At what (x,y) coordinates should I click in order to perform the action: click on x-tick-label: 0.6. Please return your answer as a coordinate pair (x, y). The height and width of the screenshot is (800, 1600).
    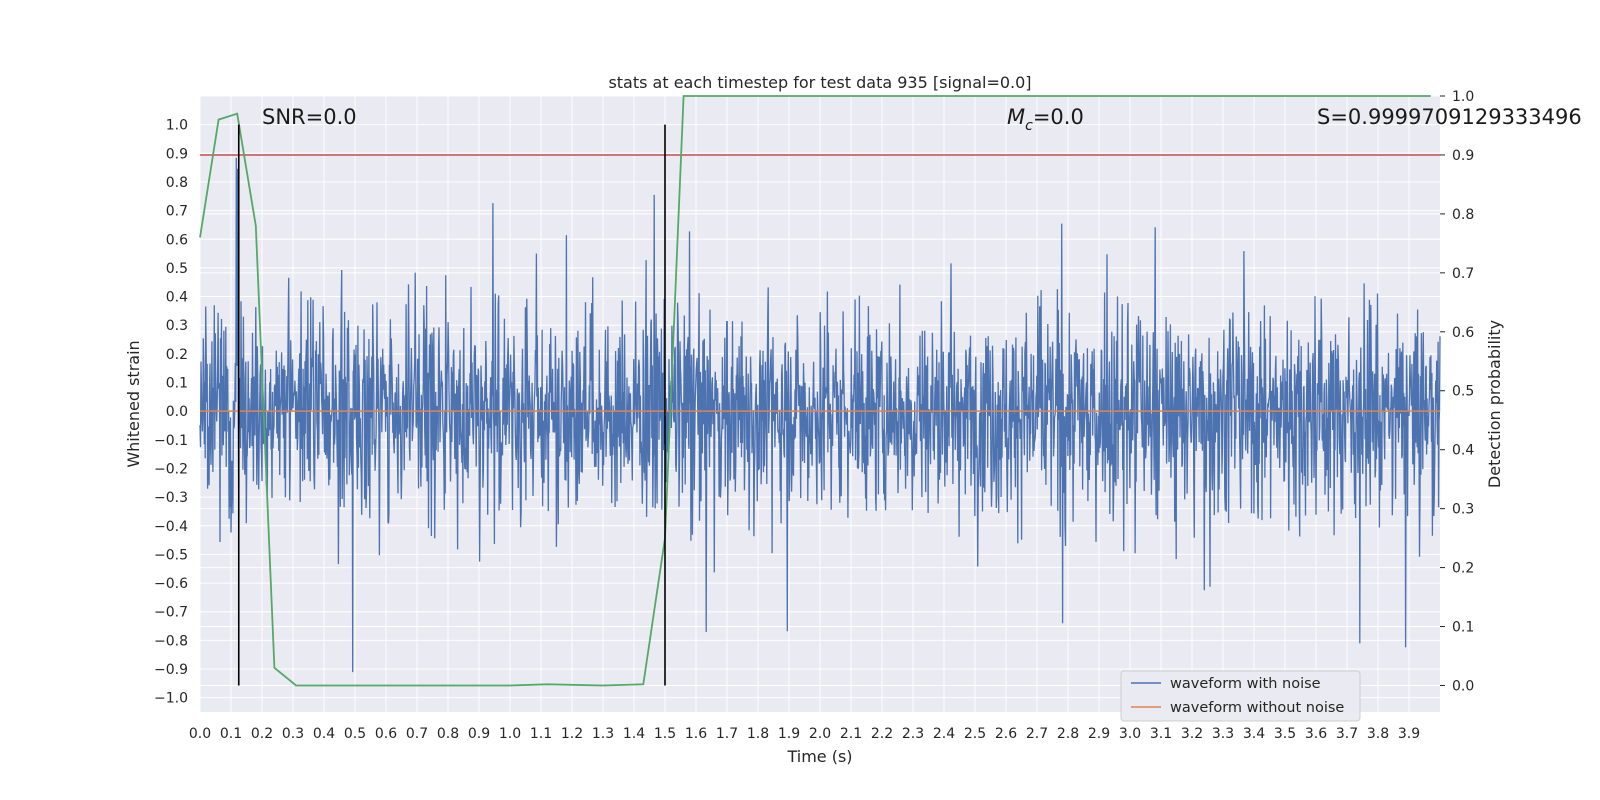
    Looking at the image, I should click on (386, 734).